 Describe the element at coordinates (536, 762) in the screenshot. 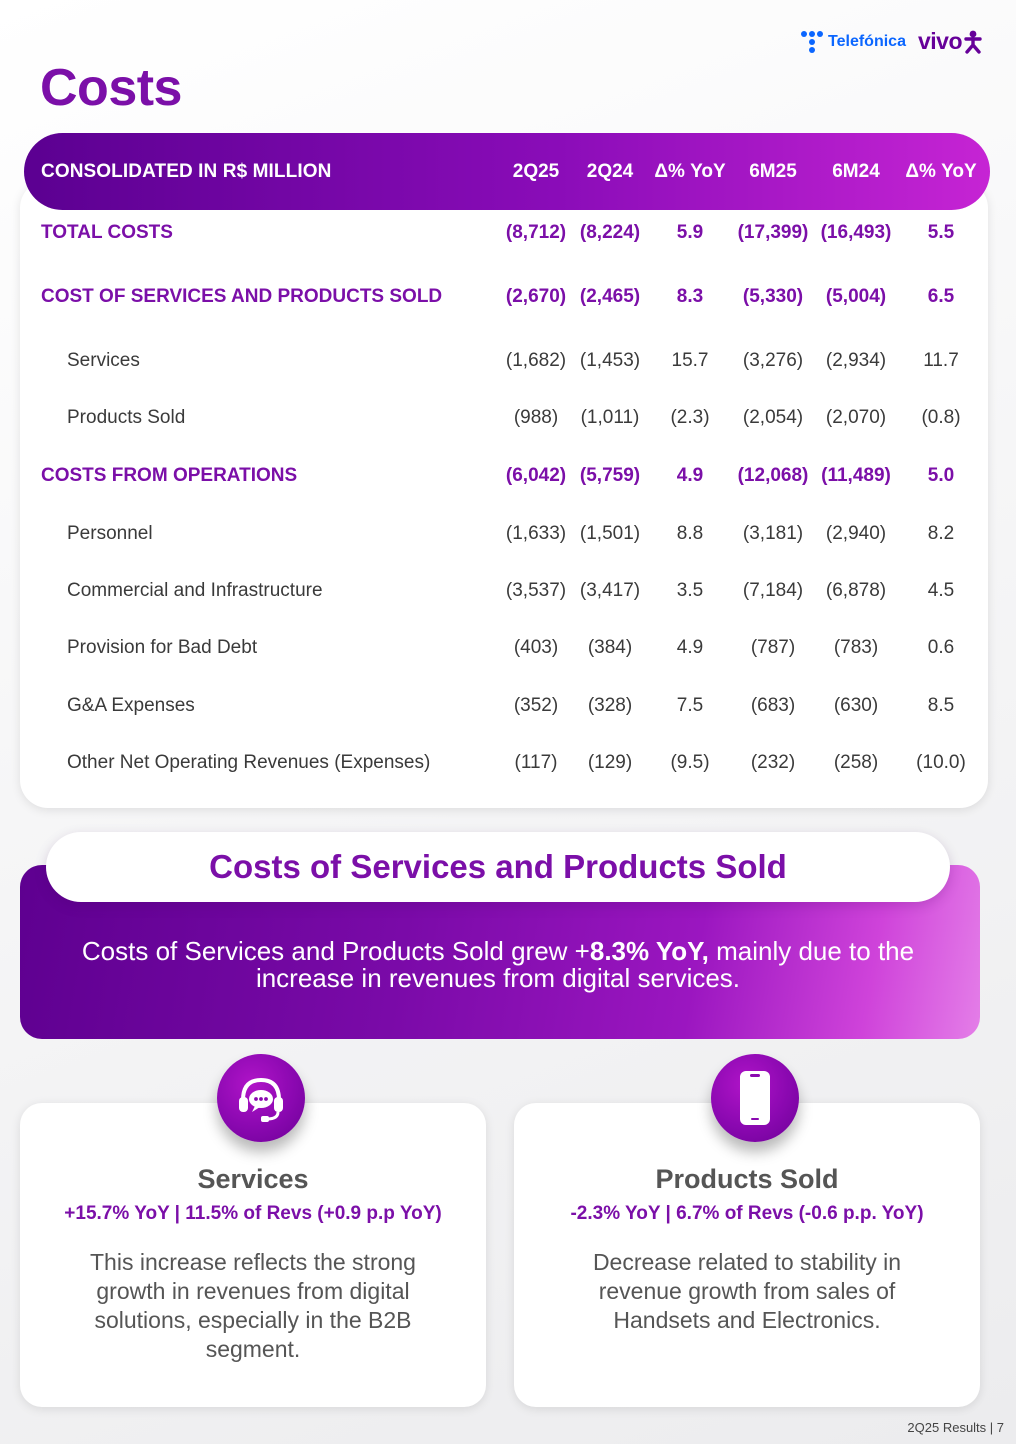

I see `table-cell: (117)` at that location.